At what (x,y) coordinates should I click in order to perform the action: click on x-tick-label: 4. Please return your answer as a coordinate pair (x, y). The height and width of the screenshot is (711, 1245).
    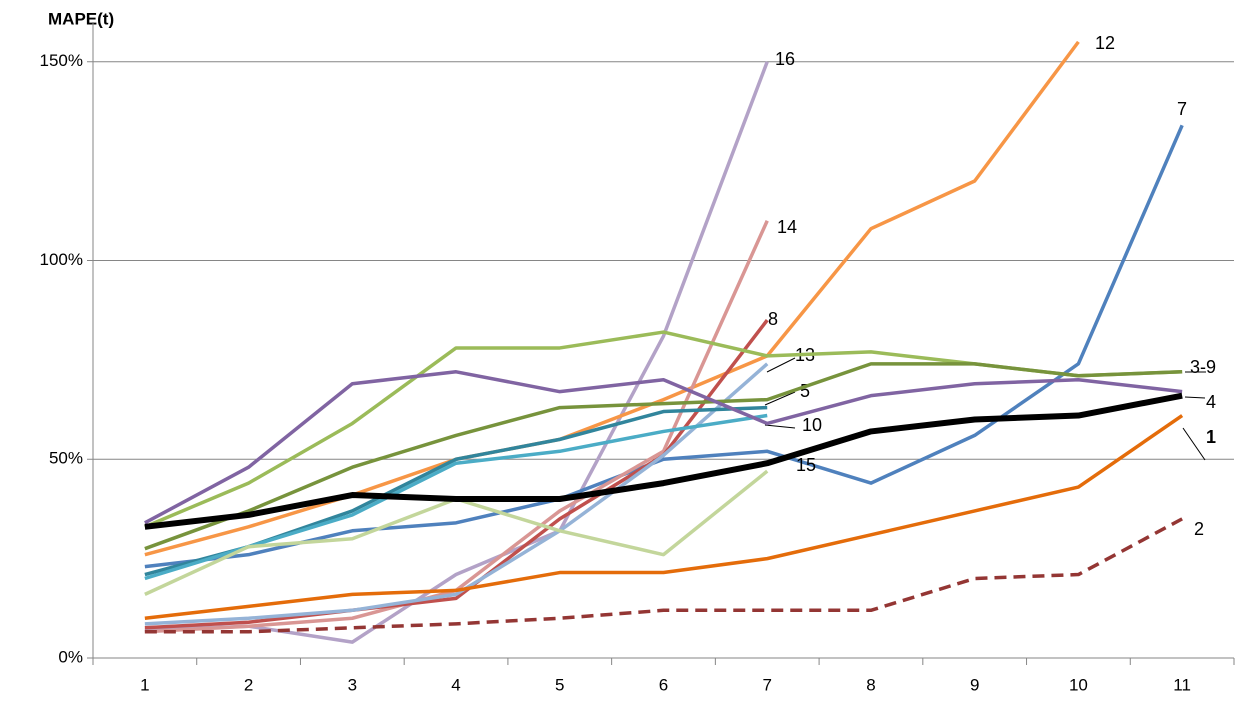
    Looking at the image, I should click on (455, 684).